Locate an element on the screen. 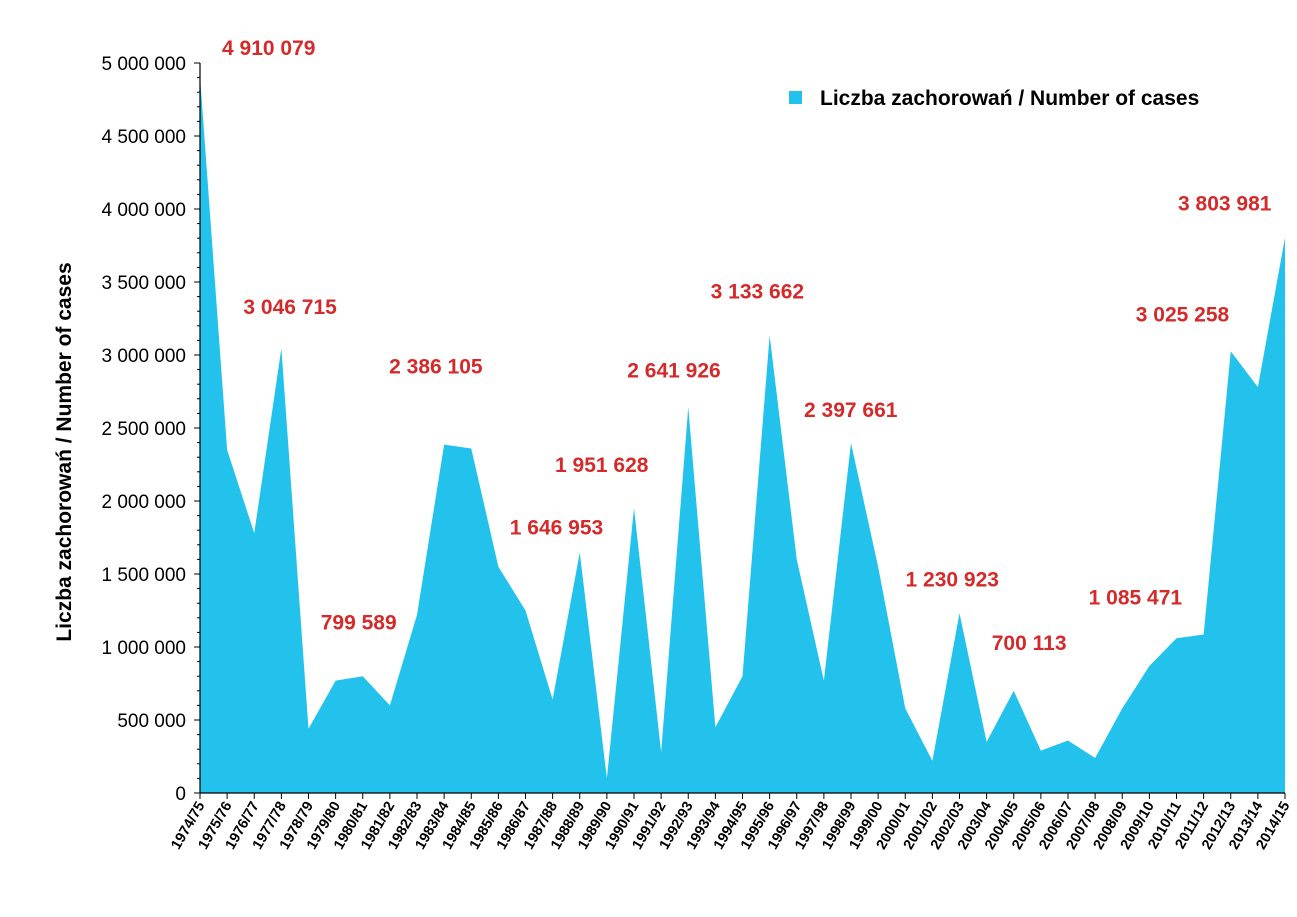 The width and height of the screenshot is (1297, 917). y-tick-label: 3 000 000 is located at coordinates (143, 356).